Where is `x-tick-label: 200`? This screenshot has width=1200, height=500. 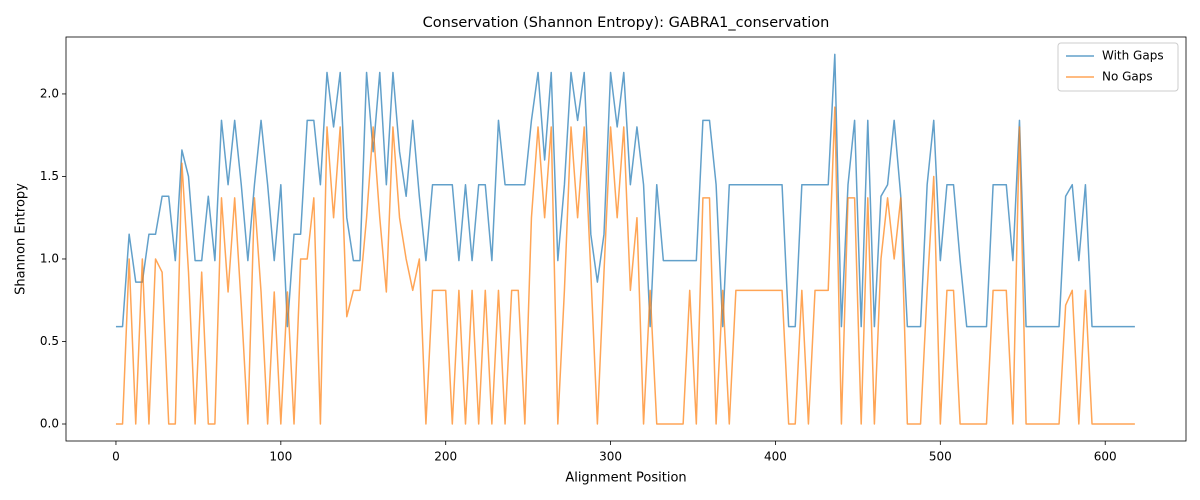
x-tick-label: 200 is located at coordinates (445, 457).